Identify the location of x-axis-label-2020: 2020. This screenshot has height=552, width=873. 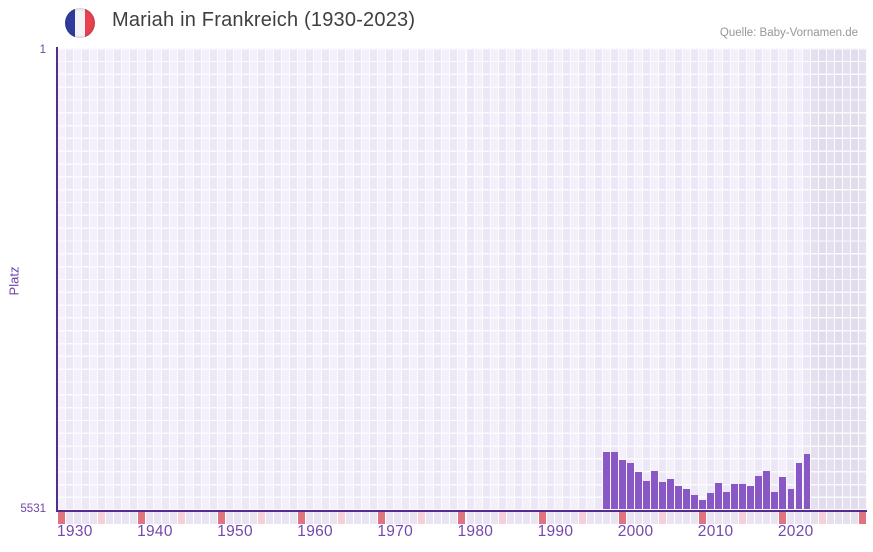
(795, 531).